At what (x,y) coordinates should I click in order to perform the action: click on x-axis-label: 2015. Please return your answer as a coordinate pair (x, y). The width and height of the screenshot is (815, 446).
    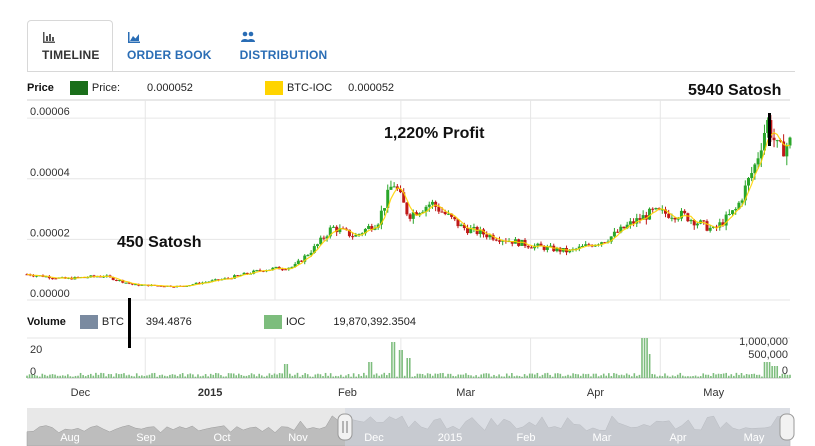
    Looking at the image, I should click on (210, 393).